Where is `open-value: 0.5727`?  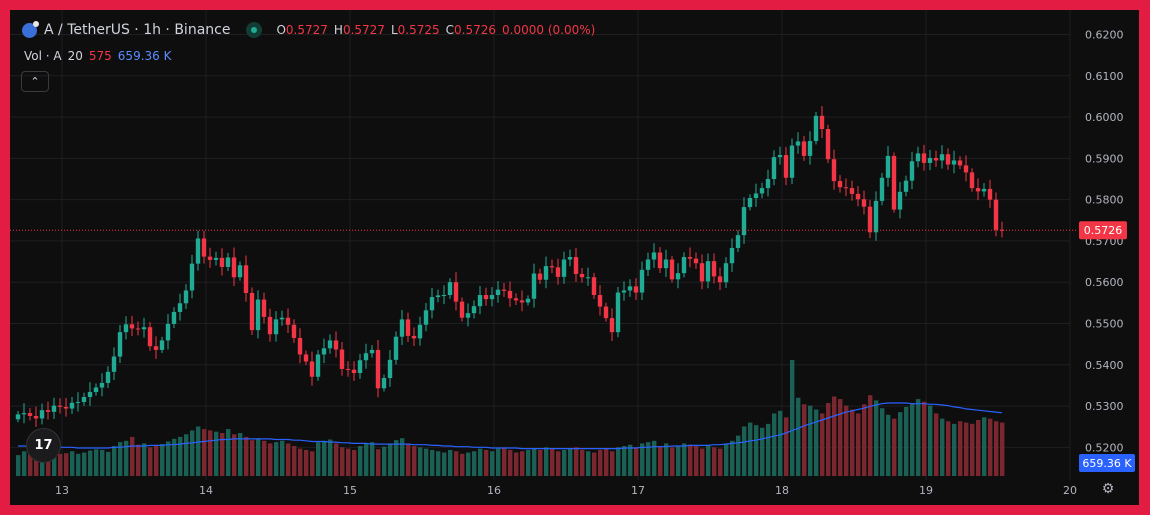 open-value: 0.5727 is located at coordinates (306, 30).